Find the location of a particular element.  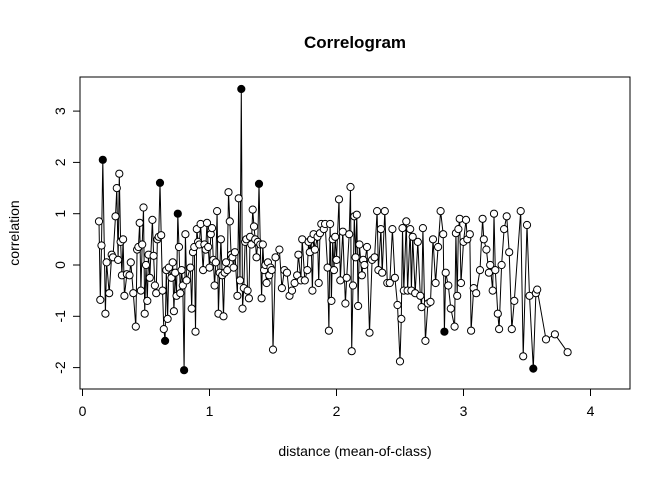

chart-title: Correlogram is located at coordinates (355, 42).